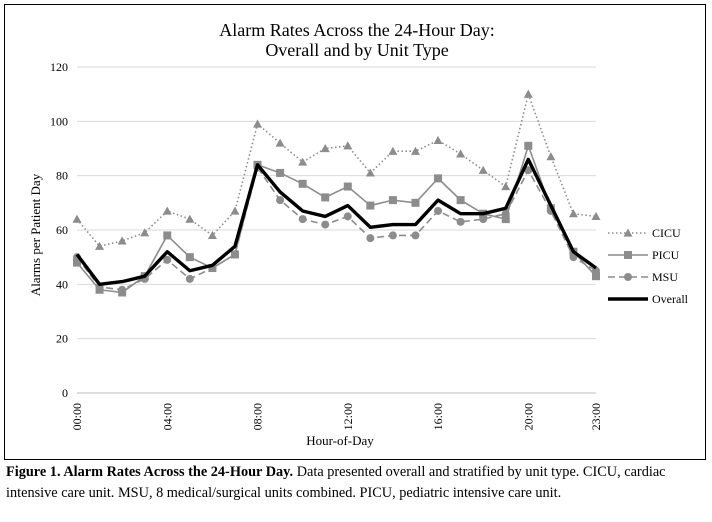  What do you see at coordinates (628, 232) in the screenshot?
I see `legend-marker-cicu` at bounding box center [628, 232].